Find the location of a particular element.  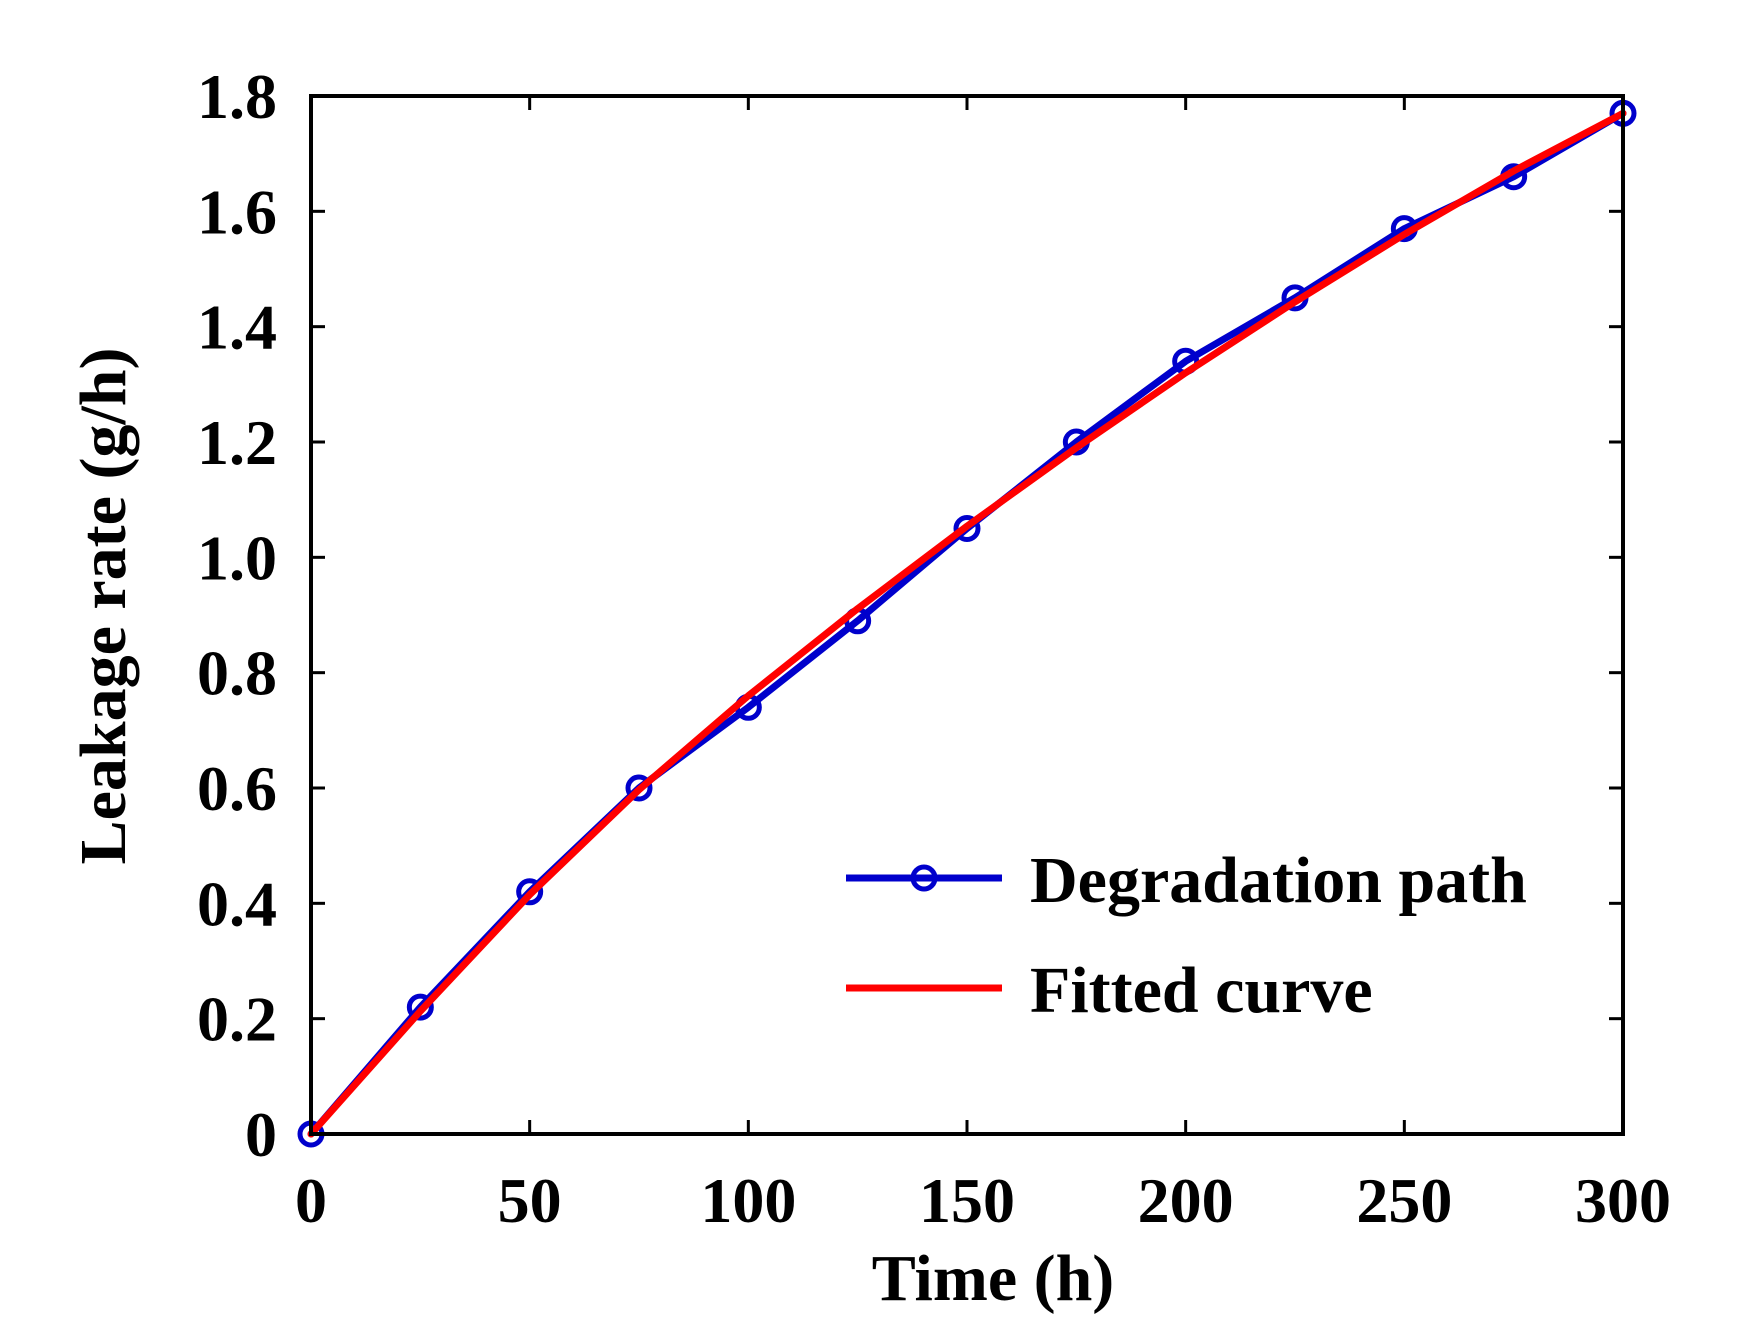

legend-label: Fitted curve is located at coordinates (1201, 990).